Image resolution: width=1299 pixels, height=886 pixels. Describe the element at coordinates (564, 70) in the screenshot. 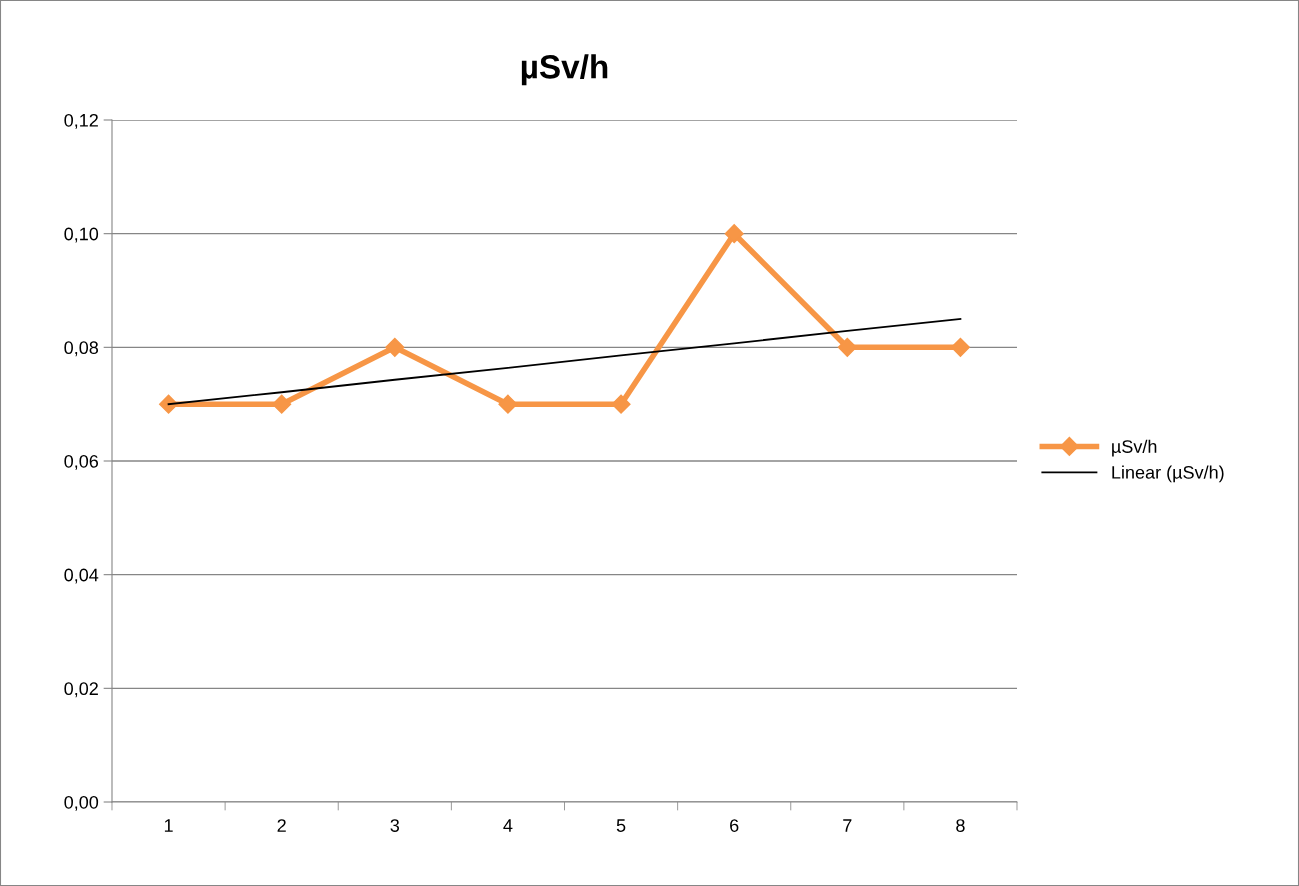

I see `chart-title: µSv/h` at that location.